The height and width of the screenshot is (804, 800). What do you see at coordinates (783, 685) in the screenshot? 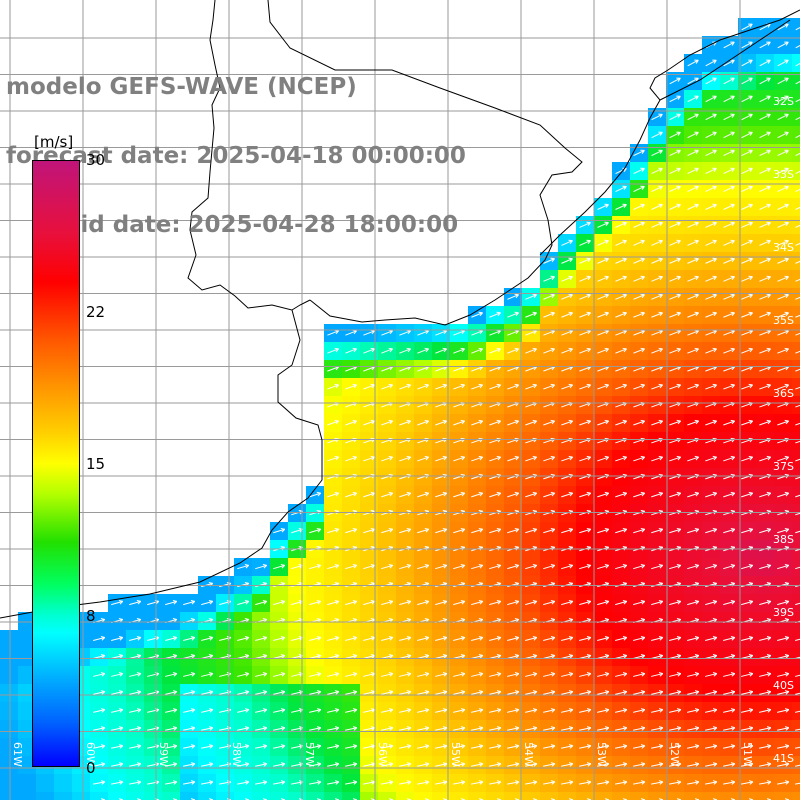
I see `lat-label: 40S` at bounding box center [783, 685].